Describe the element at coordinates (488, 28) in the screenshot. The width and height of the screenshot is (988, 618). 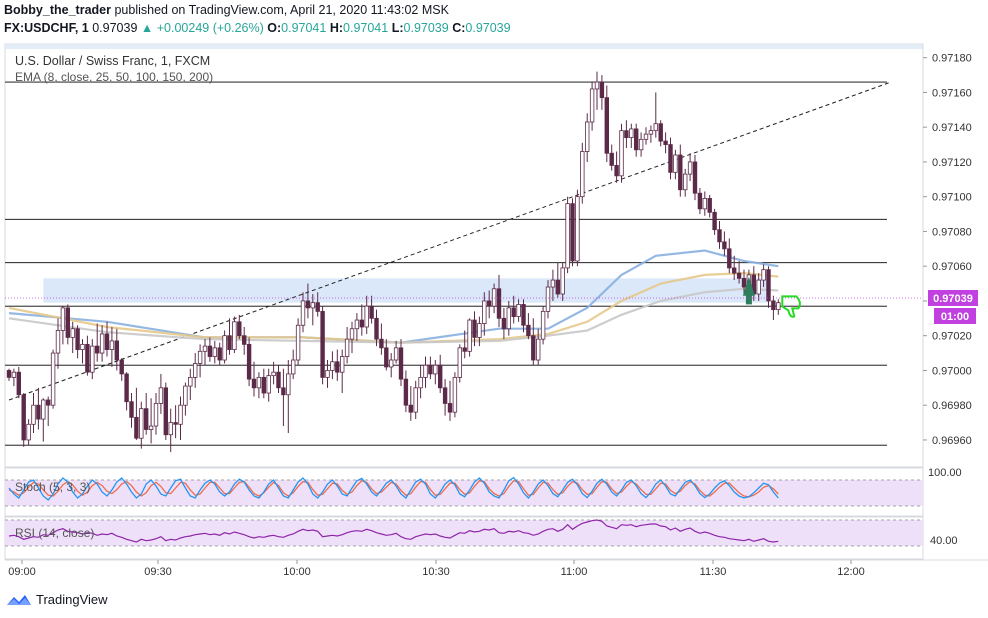
I see `close-value: 0.97039` at that location.